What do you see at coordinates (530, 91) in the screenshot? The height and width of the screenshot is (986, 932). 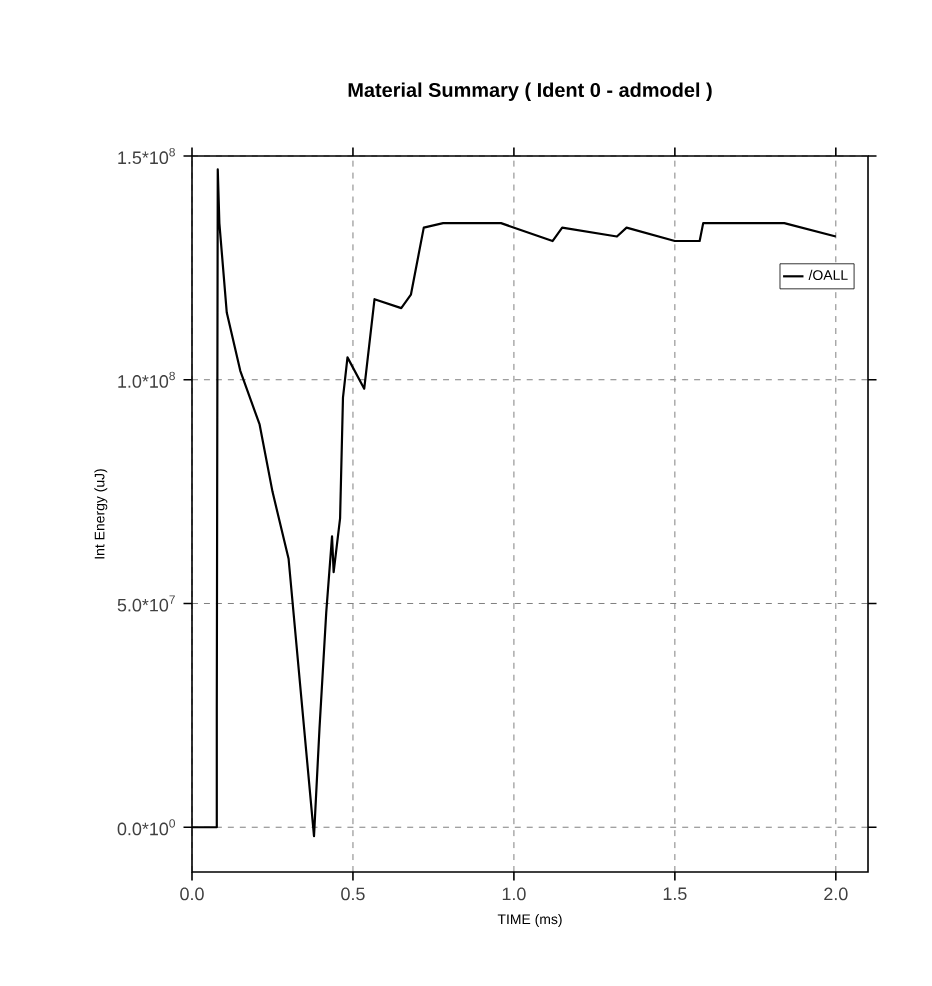 I see `chart-title: Material Summary ( Ident 0 - admodel )` at bounding box center [530, 91].